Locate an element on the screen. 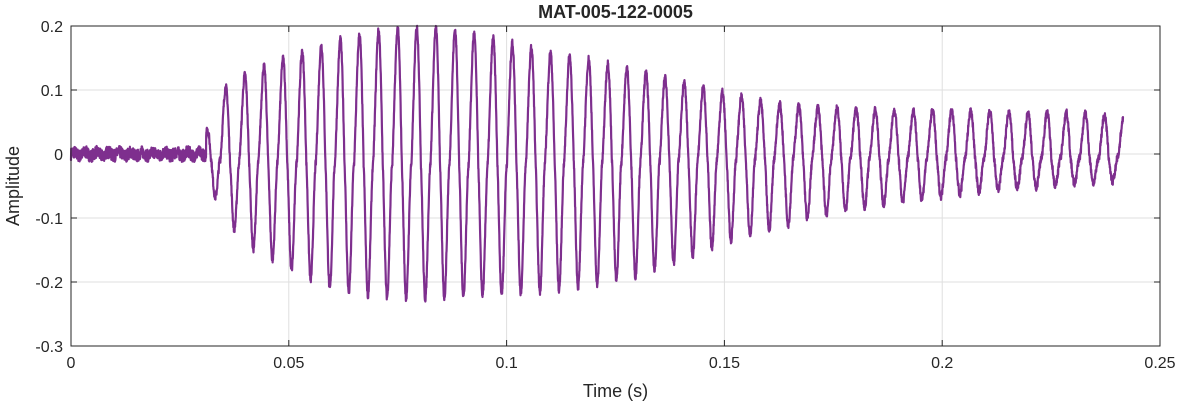  y-tick-label: 0 is located at coordinates (58, 155).